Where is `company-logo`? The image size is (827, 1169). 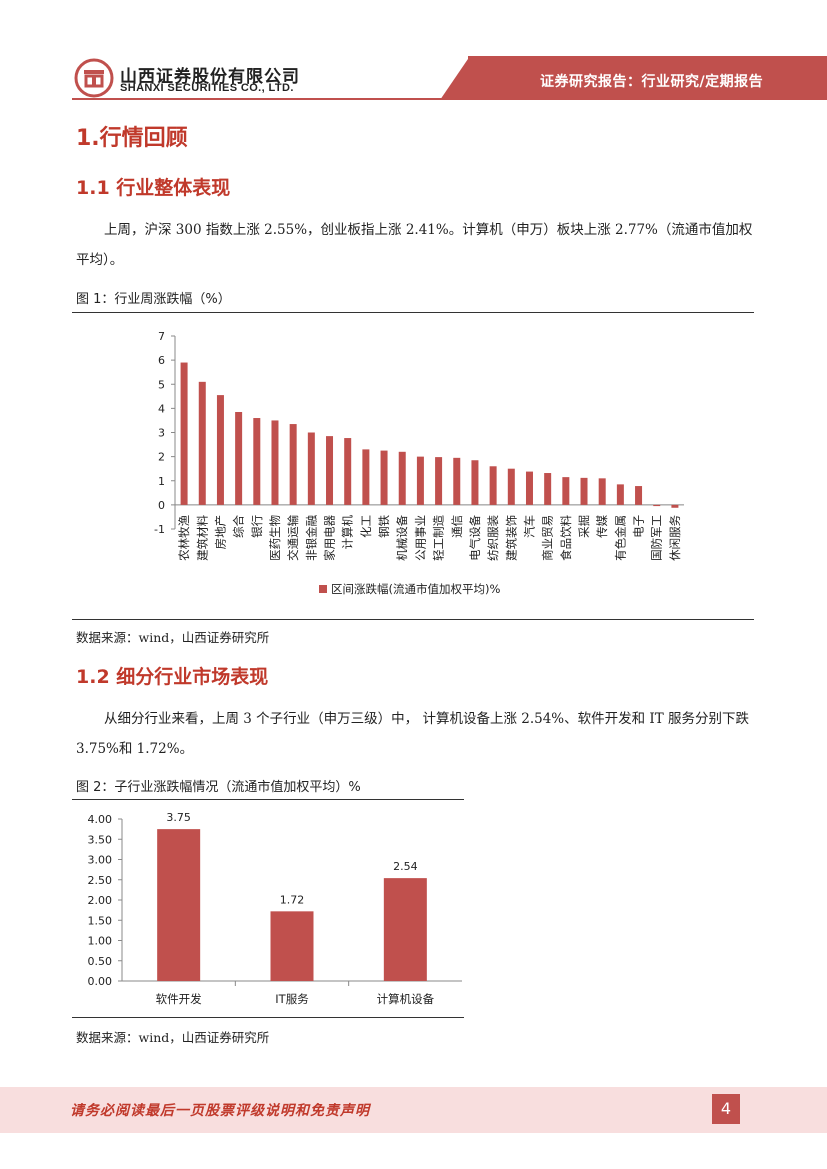
company-logo is located at coordinates (94, 78).